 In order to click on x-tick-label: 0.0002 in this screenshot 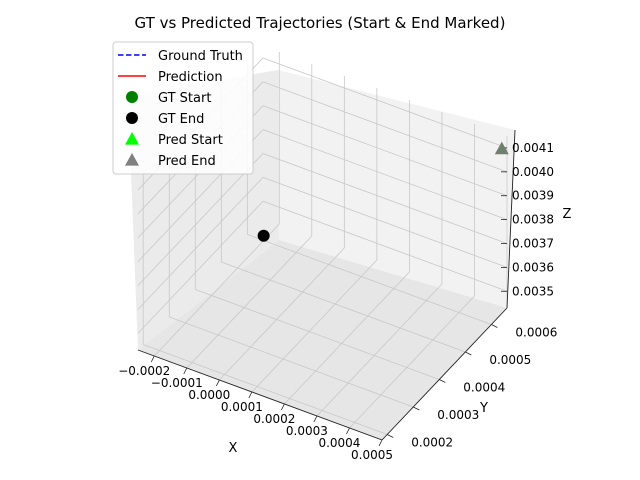, I will do `click(274, 419)`.